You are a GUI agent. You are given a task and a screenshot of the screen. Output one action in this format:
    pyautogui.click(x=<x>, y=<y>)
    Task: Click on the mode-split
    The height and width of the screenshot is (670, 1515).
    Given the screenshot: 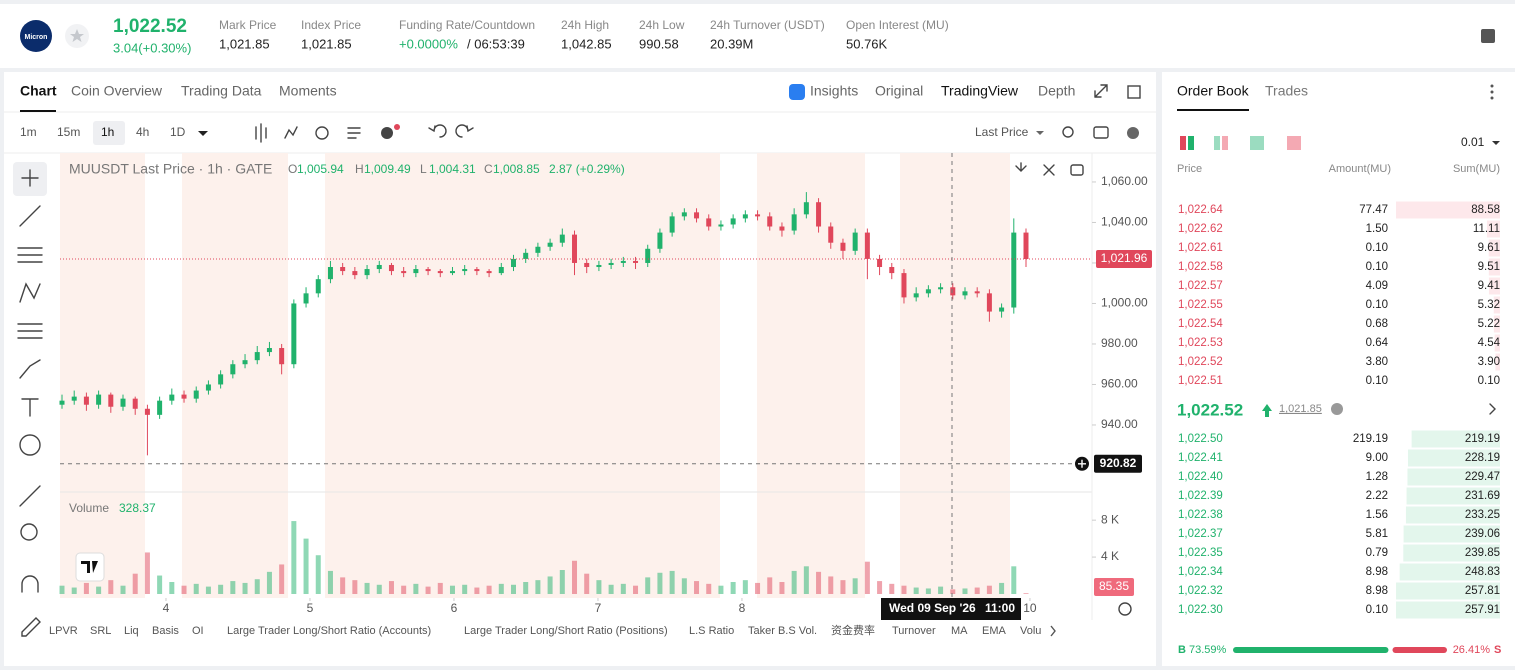 What is the action you would take?
    pyautogui.click(x=1217, y=143)
    